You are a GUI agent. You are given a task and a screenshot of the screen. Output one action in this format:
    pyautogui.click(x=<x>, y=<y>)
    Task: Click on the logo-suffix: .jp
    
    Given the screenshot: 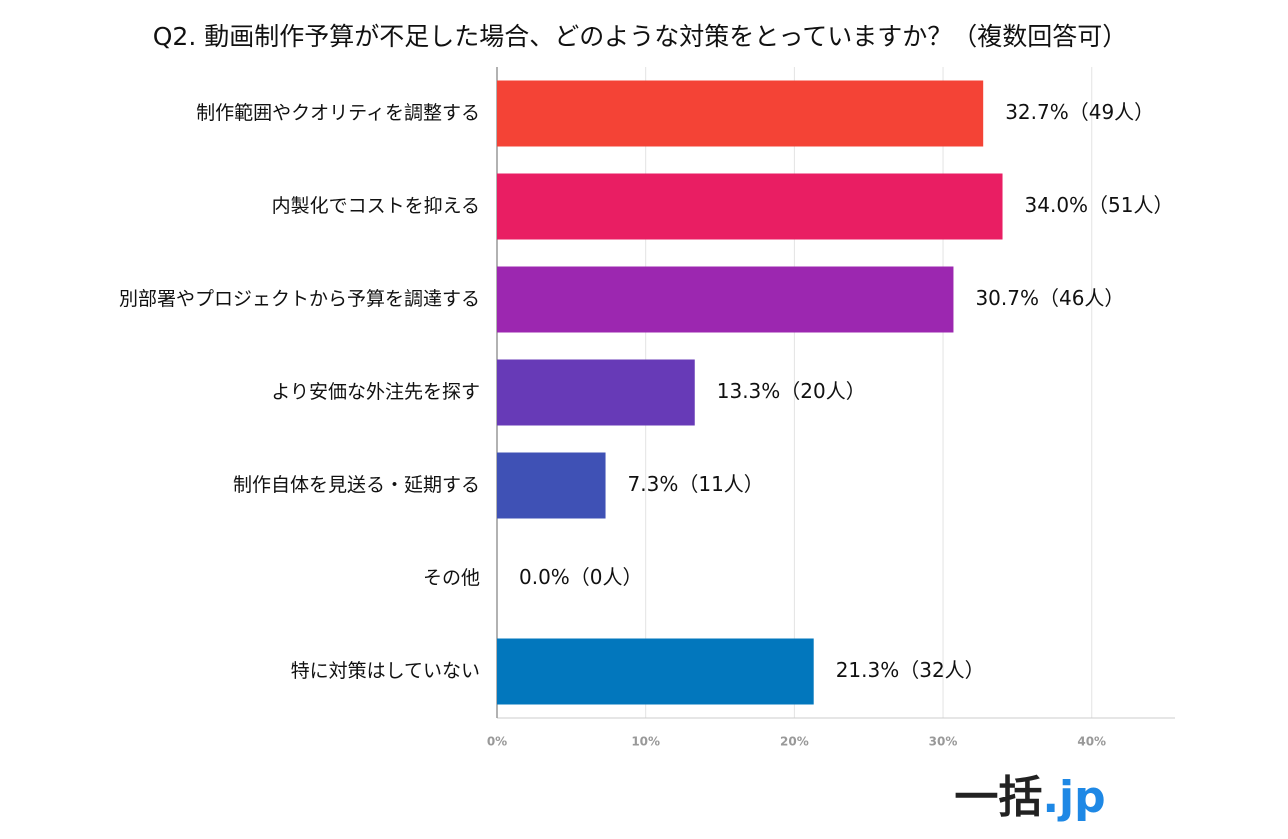 What is the action you would take?
    pyautogui.click(x=1073, y=797)
    